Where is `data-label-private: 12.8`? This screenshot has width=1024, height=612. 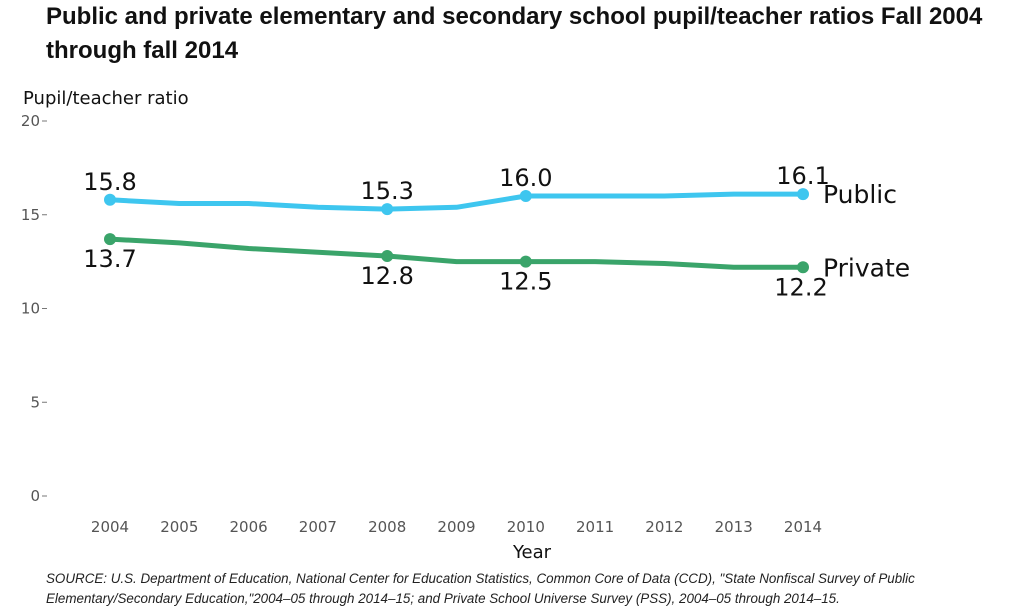 data-label-private: 12.8 is located at coordinates (386, 276).